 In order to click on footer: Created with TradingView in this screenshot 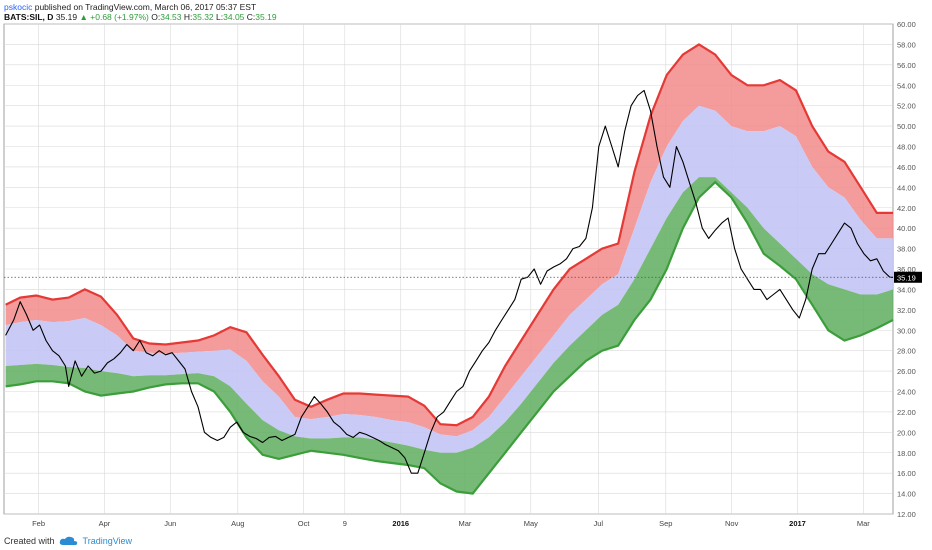, I will do `click(68, 541)`.